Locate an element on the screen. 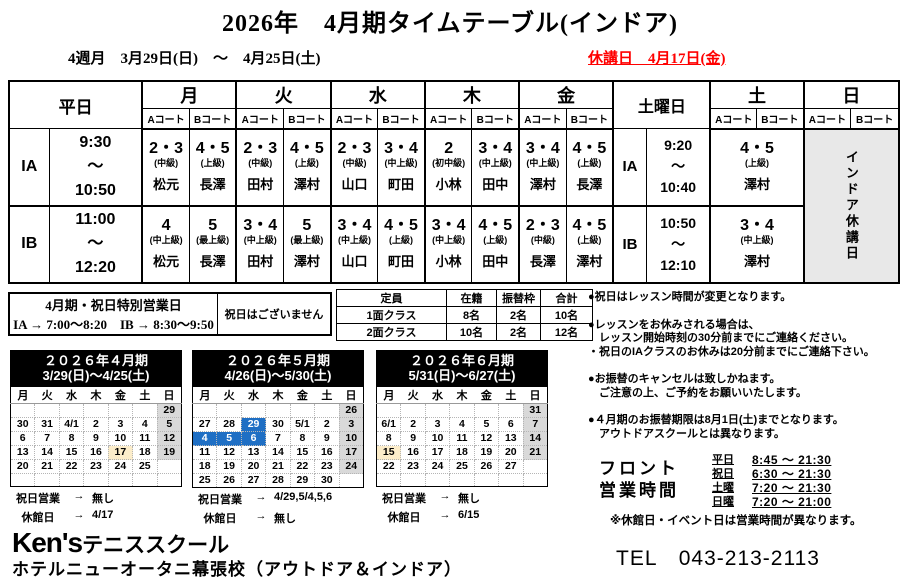 This screenshot has width=900, height=579. cal-note-value: 4/29,5/4,5,6 is located at coordinates (303, 497).